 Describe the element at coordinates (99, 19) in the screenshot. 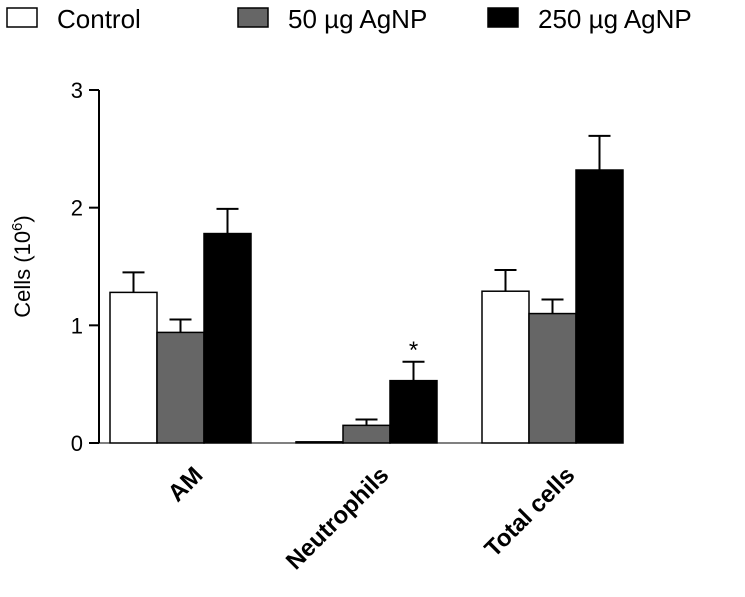

I see `legend-label: Control` at that location.